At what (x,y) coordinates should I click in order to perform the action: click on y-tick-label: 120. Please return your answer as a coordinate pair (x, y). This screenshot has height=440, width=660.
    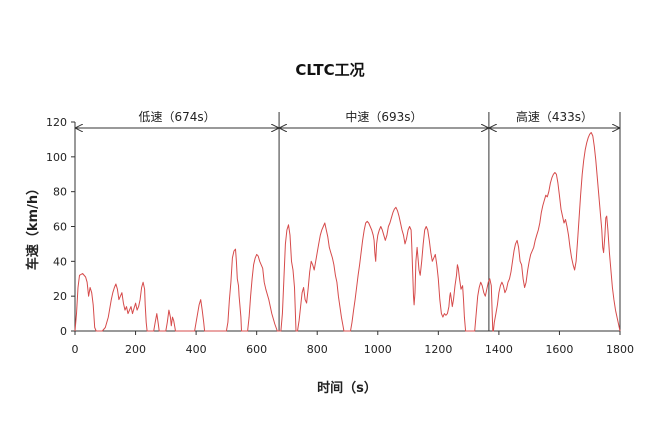
    Looking at the image, I should click on (56, 122).